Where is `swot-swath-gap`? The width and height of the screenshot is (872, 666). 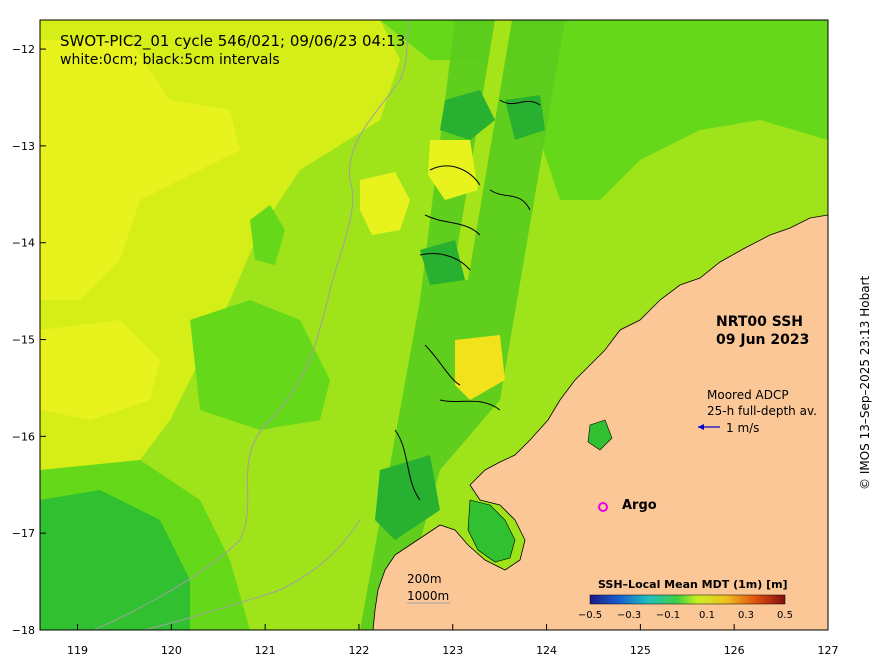 swot-swath-gap is located at coordinates (482, 150).